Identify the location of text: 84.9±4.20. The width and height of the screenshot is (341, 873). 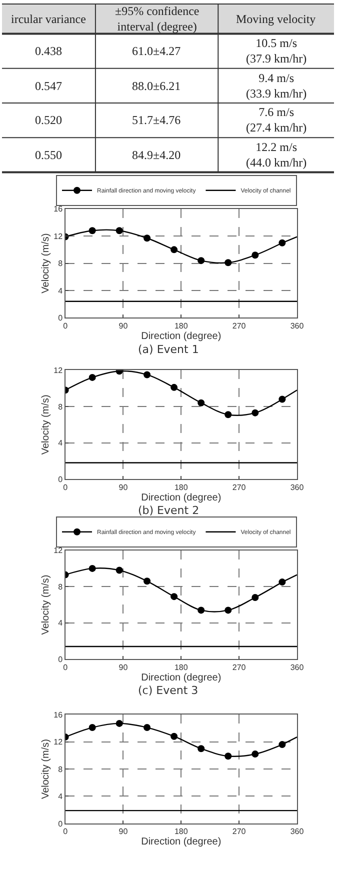
(156, 155).